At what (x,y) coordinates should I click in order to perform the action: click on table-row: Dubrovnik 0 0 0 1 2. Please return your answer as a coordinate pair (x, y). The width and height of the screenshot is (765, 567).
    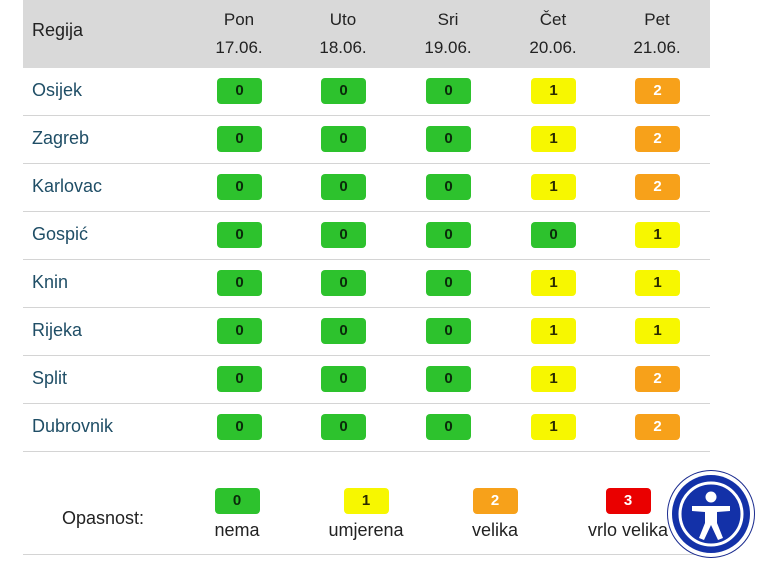
    Looking at the image, I should click on (366, 428).